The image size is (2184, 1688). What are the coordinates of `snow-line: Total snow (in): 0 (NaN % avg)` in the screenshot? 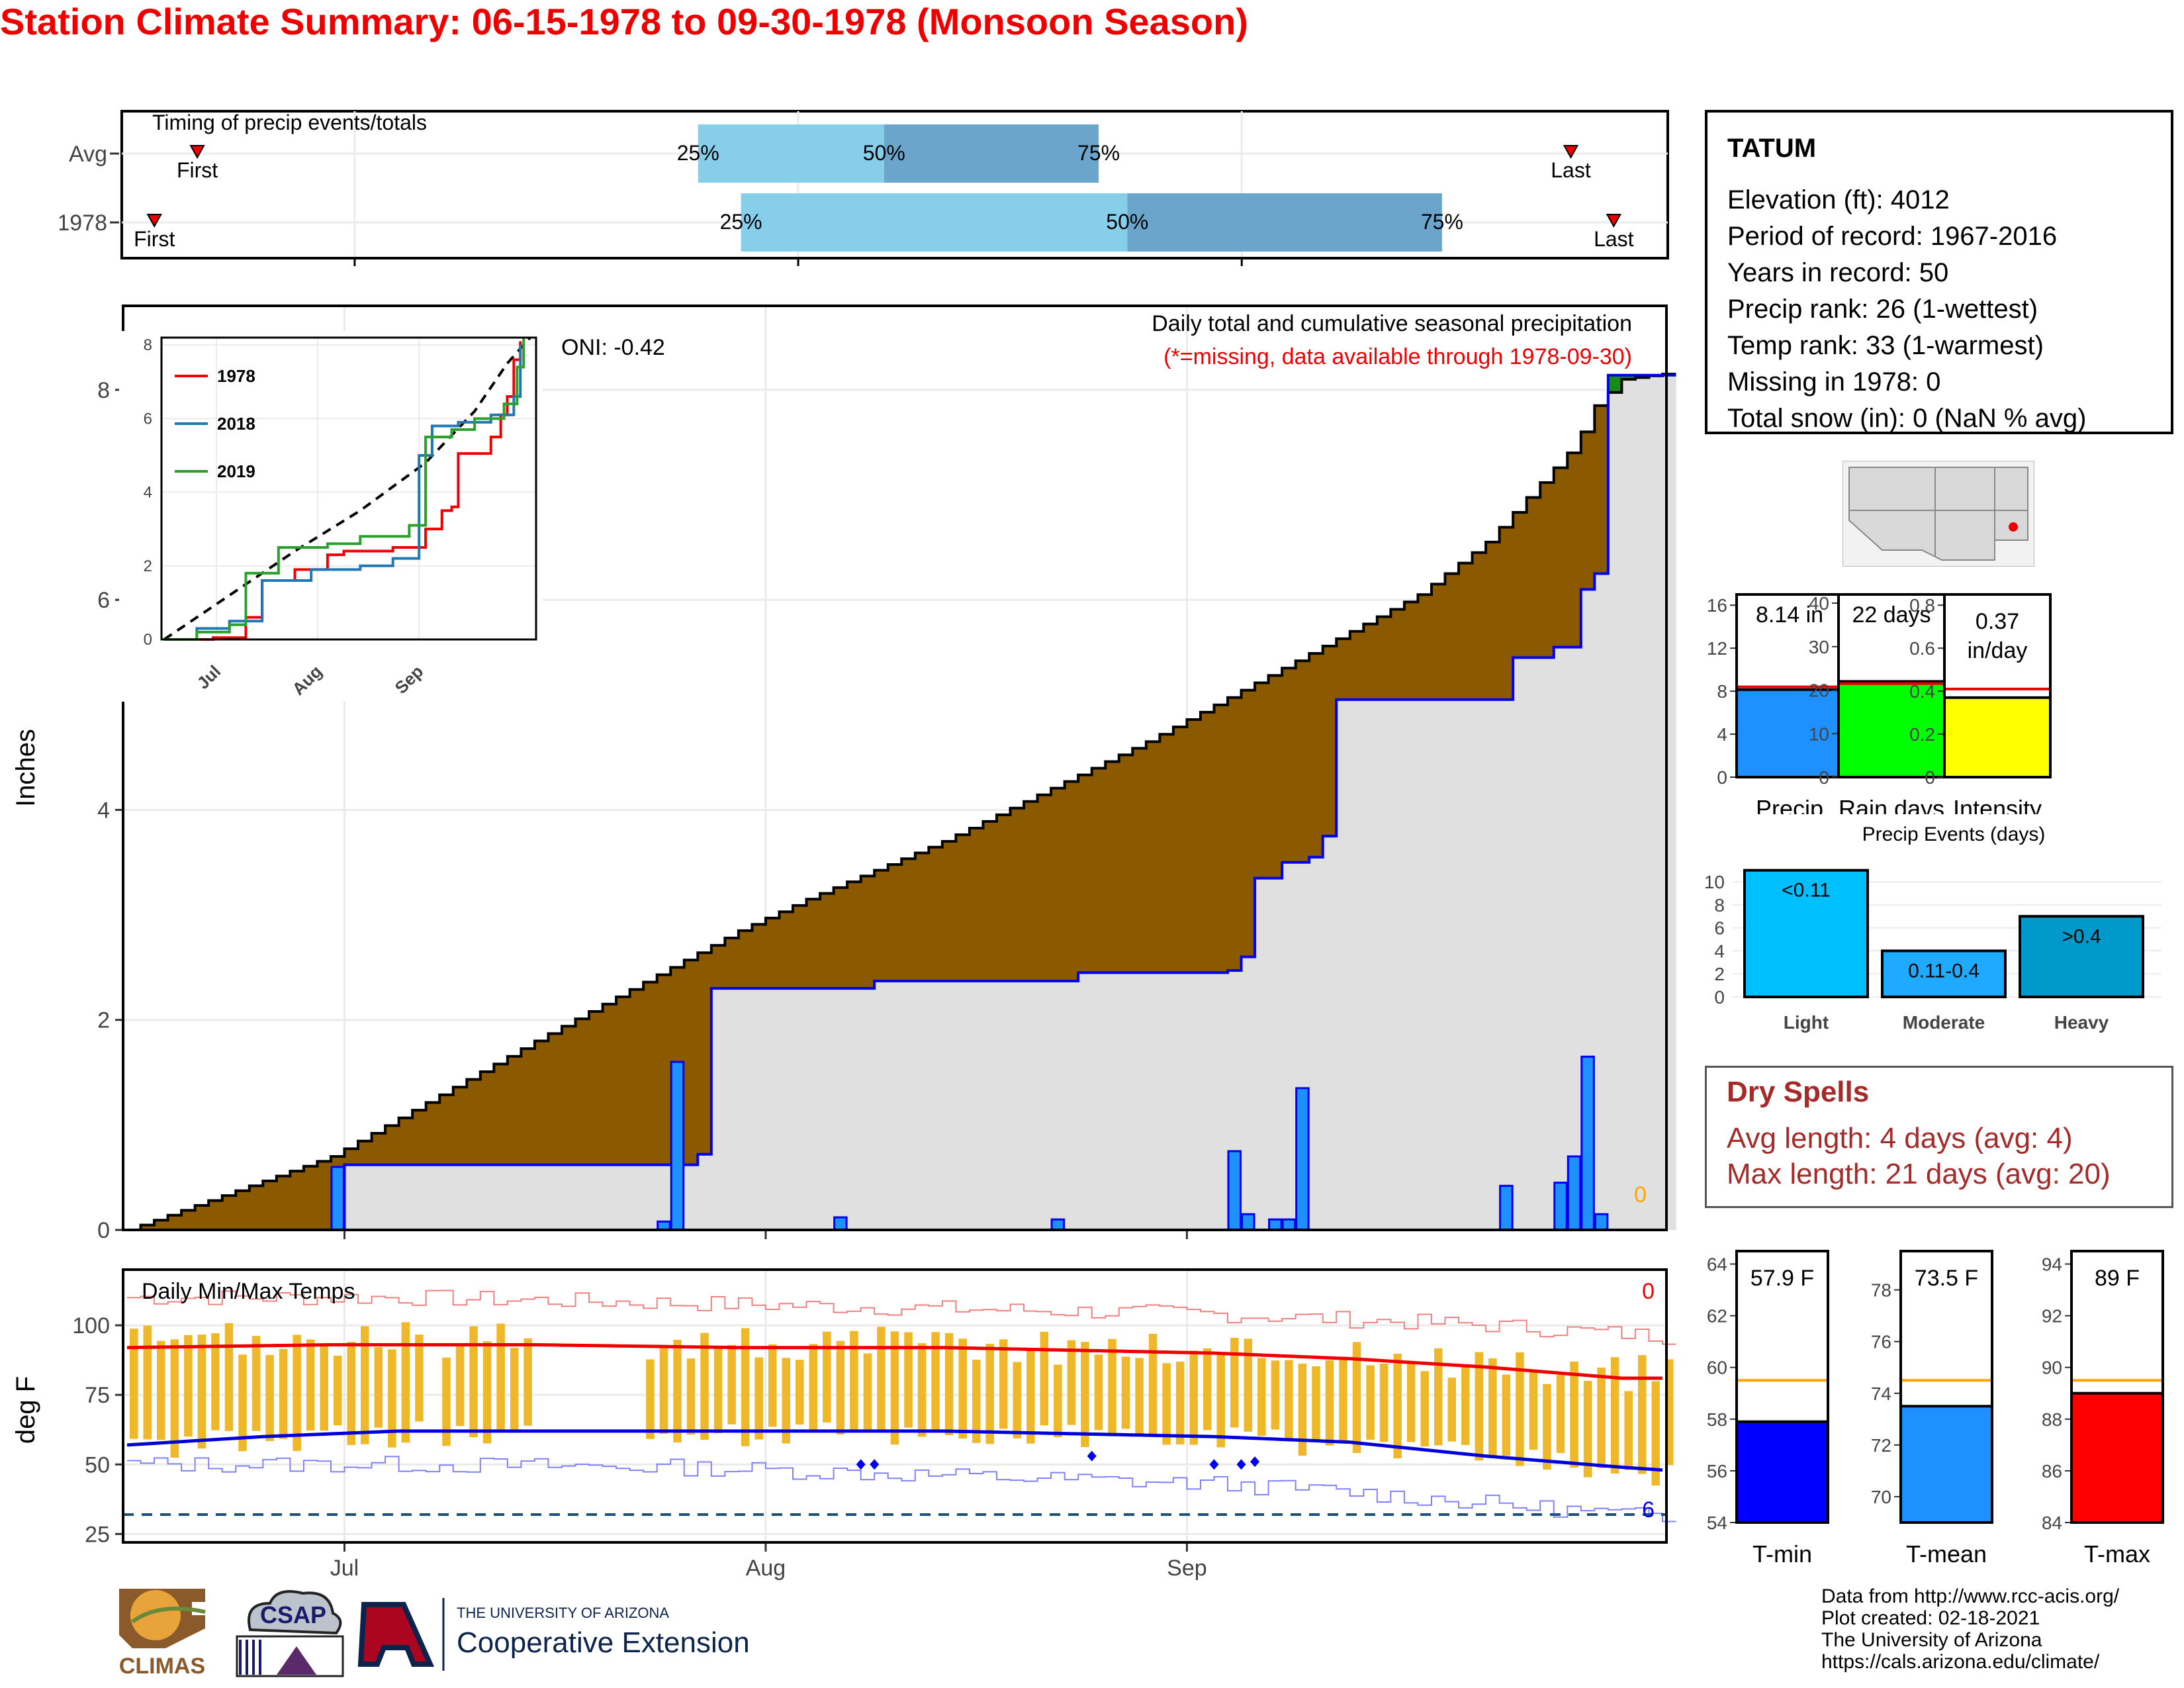 It's located at (1907, 418).